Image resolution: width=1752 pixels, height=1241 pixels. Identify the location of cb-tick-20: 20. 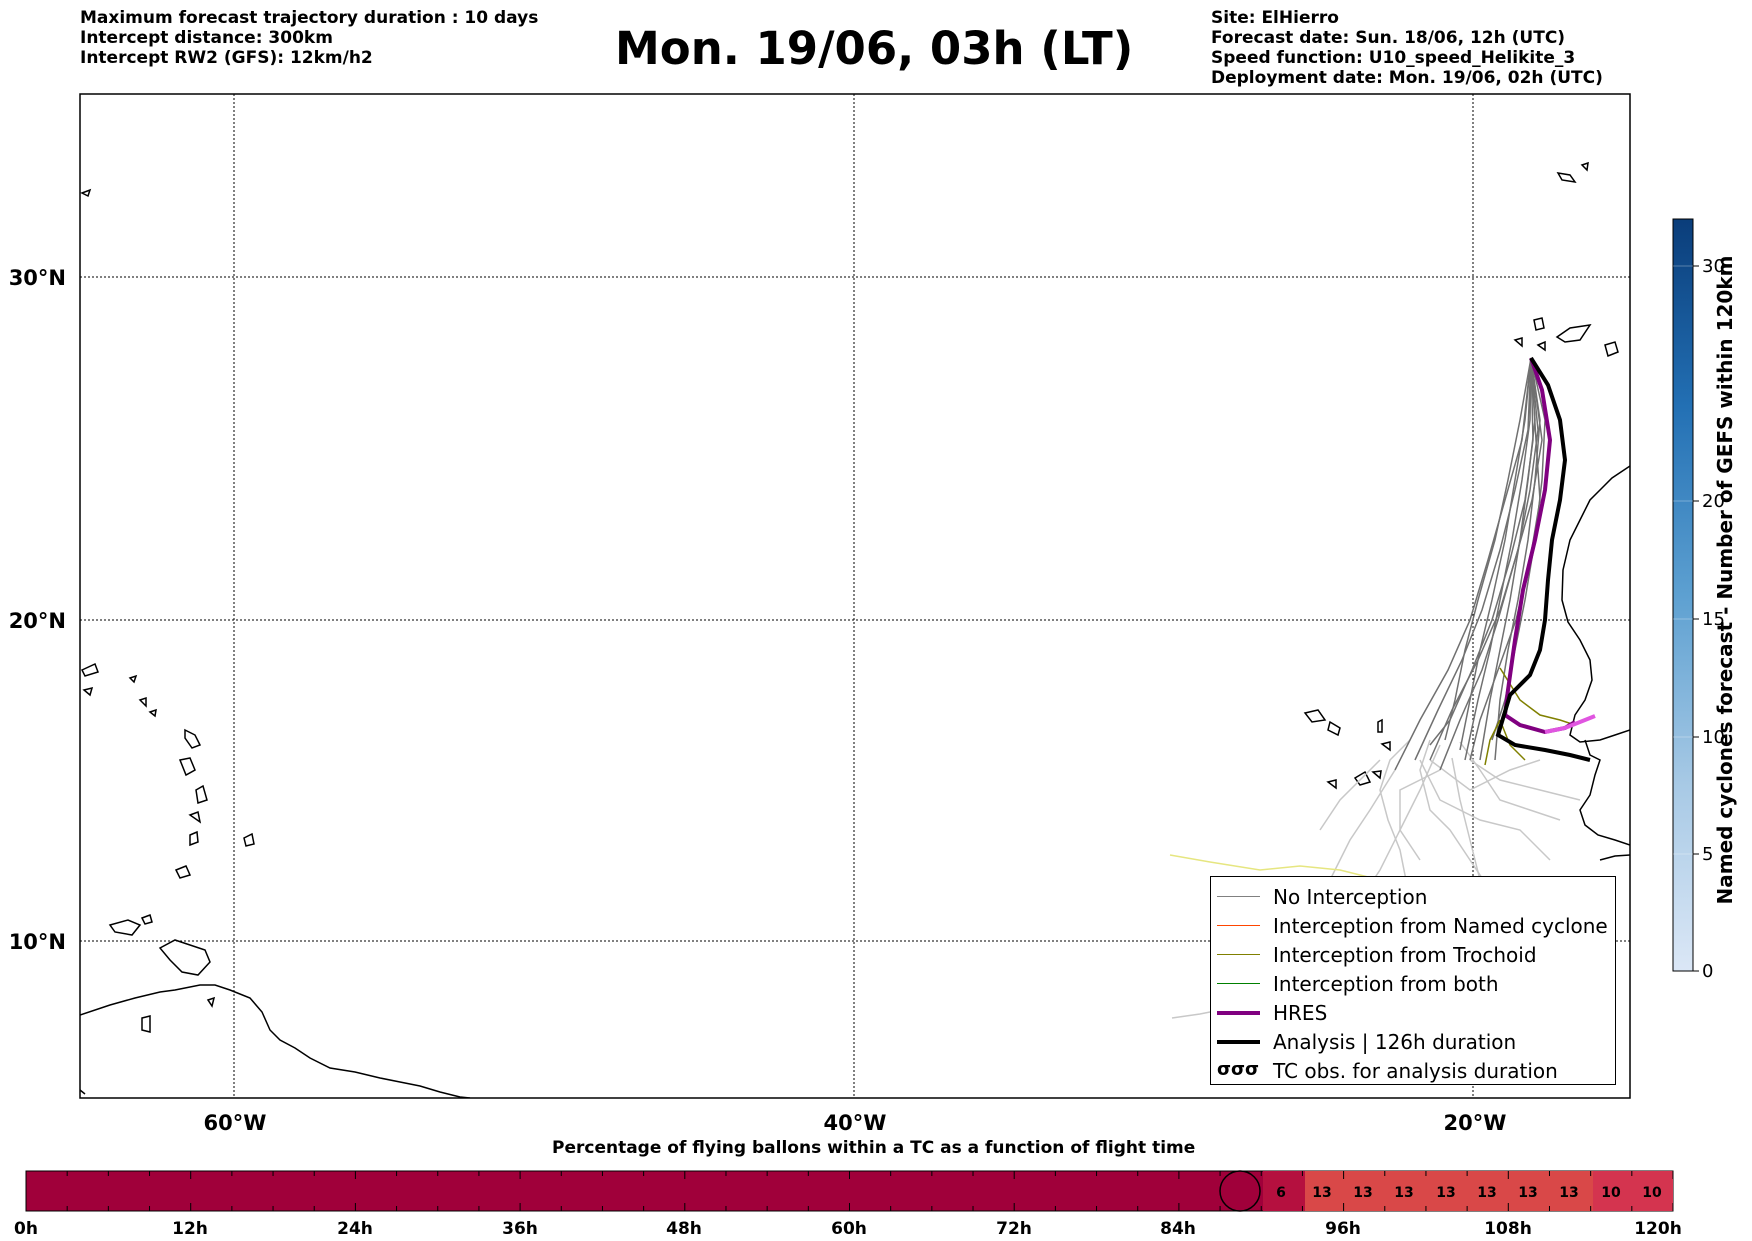
(1713, 501).